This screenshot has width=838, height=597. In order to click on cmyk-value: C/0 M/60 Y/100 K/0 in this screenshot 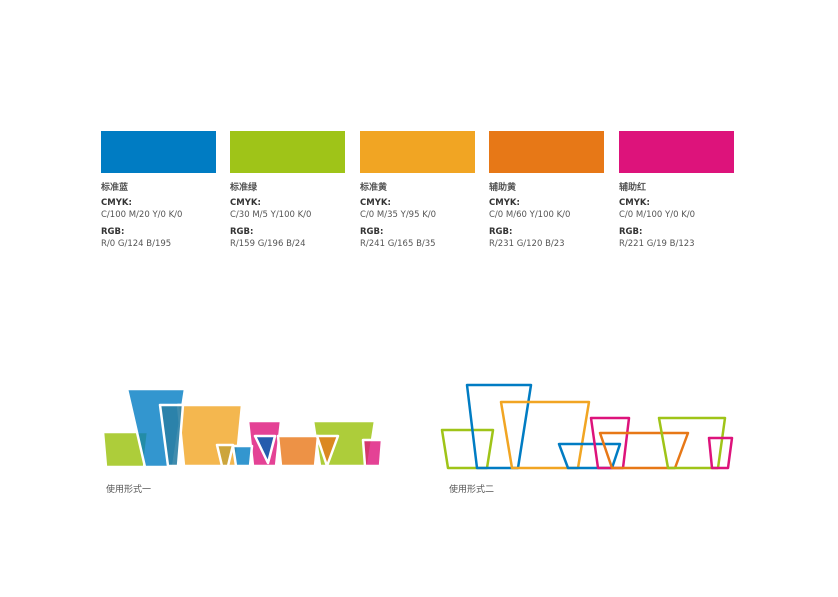, I will do `click(530, 215)`.